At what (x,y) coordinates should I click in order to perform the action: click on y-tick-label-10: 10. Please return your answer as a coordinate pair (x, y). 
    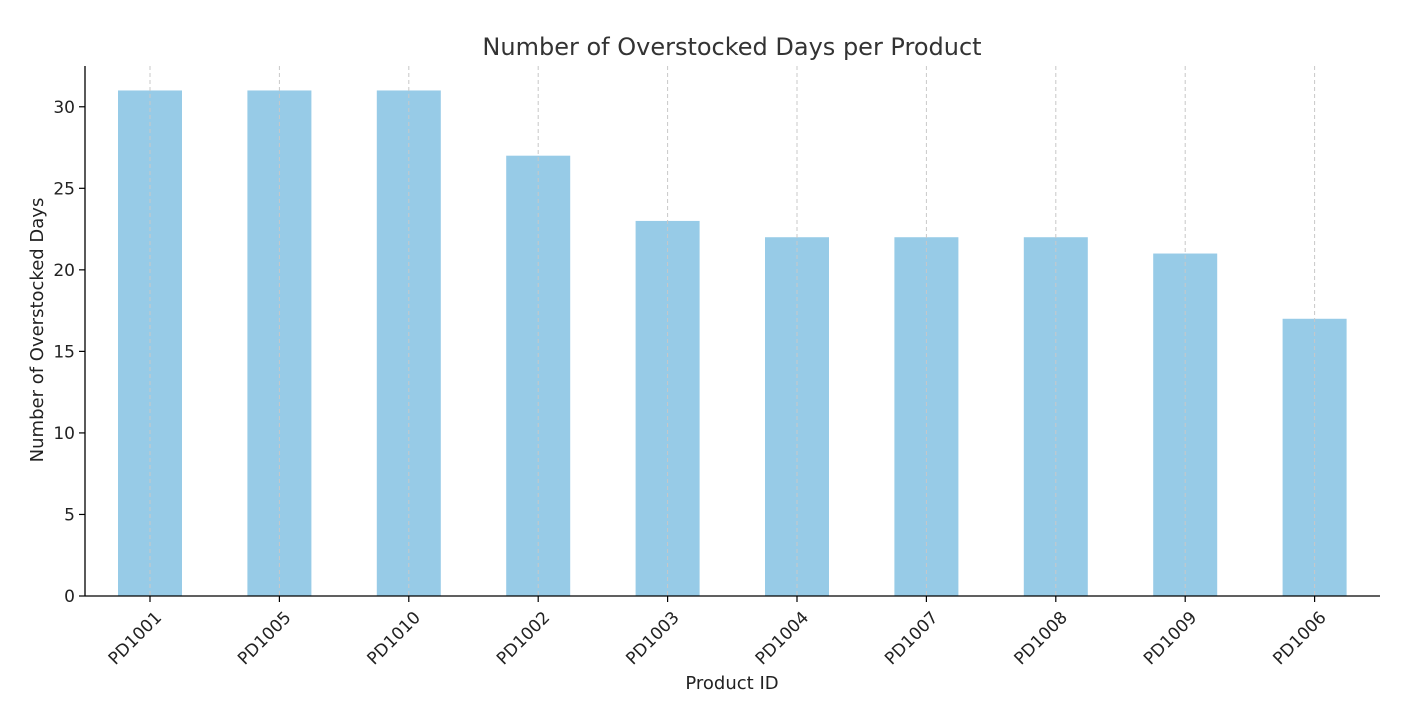
    Looking at the image, I should click on (64, 434).